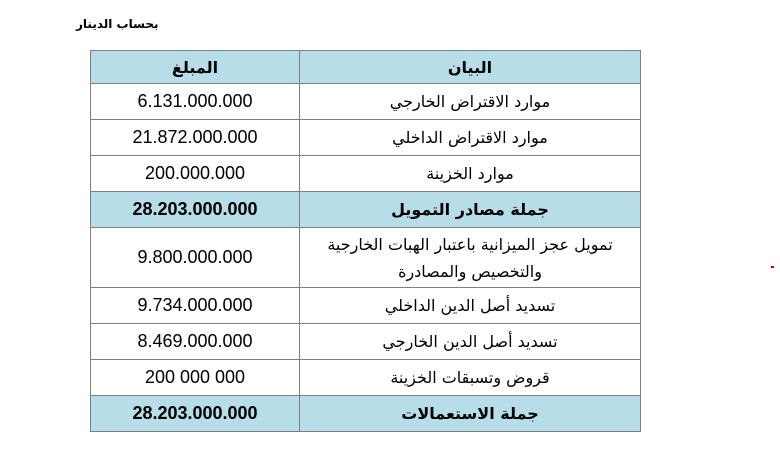 Image resolution: width=780 pixels, height=470 pixels. What do you see at coordinates (195, 341) in the screenshot?
I see `amount-cell: 8.469.000.000` at bounding box center [195, 341].